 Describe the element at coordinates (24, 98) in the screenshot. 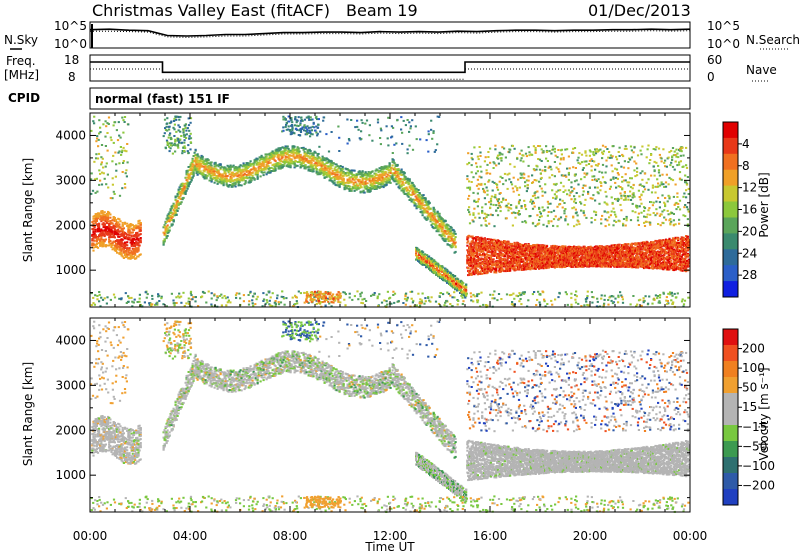

I see `cpid-label: CPID` at that location.